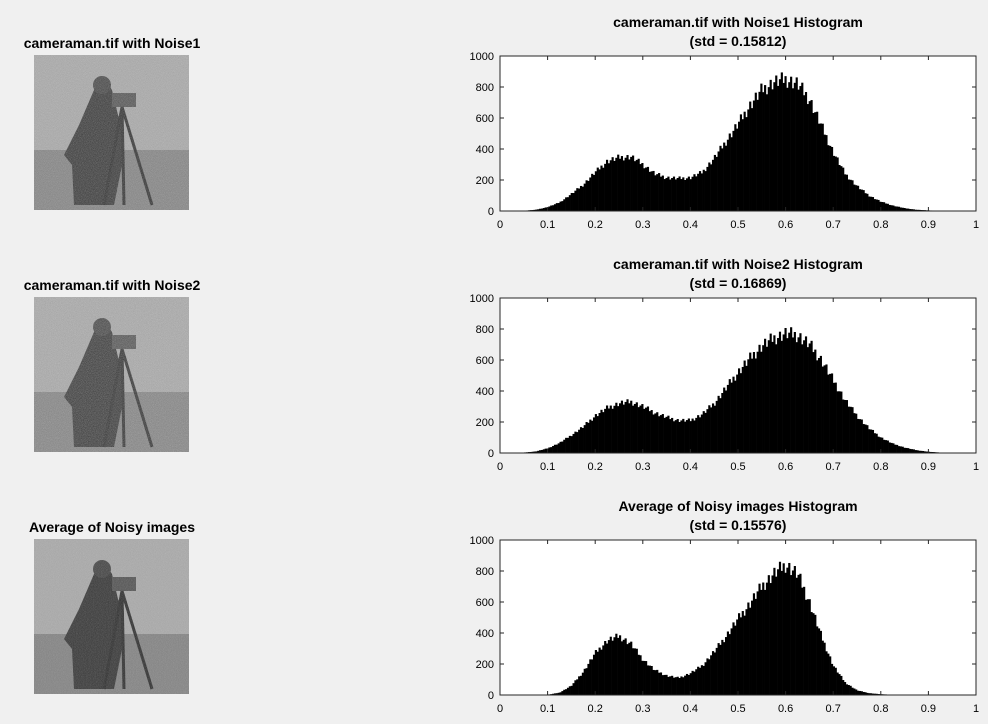 This screenshot has height=724, width=988. Describe the element at coordinates (485, 603) in the screenshot. I see `y-tick-label: 600` at that location.